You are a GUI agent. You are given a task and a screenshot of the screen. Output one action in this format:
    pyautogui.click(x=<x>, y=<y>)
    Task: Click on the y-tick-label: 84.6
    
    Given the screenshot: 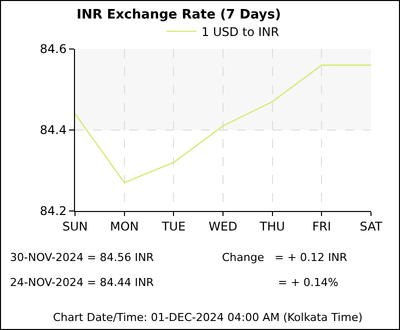 What is the action you would take?
    pyautogui.click(x=53, y=49)
    